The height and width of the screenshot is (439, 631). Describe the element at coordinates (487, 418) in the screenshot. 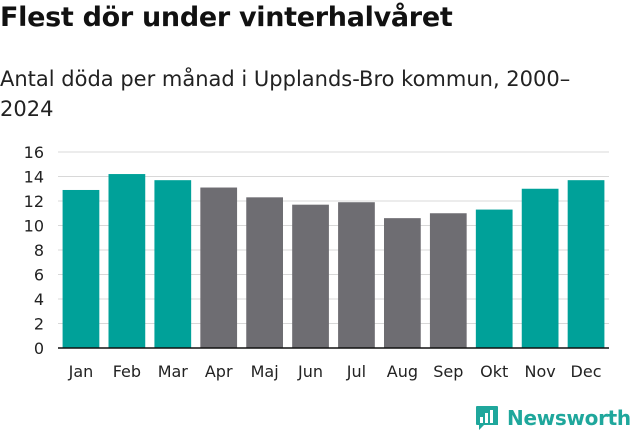

I see `chart-badge-icon` at that location.